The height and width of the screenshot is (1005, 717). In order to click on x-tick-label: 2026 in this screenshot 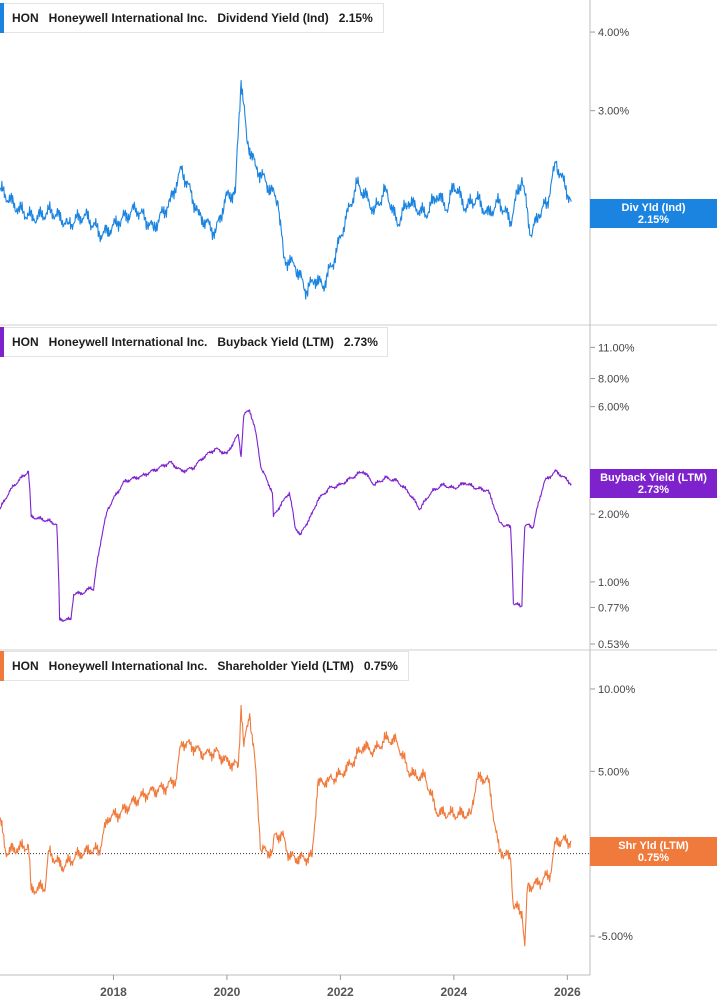, I will do `click(567, 992)`.